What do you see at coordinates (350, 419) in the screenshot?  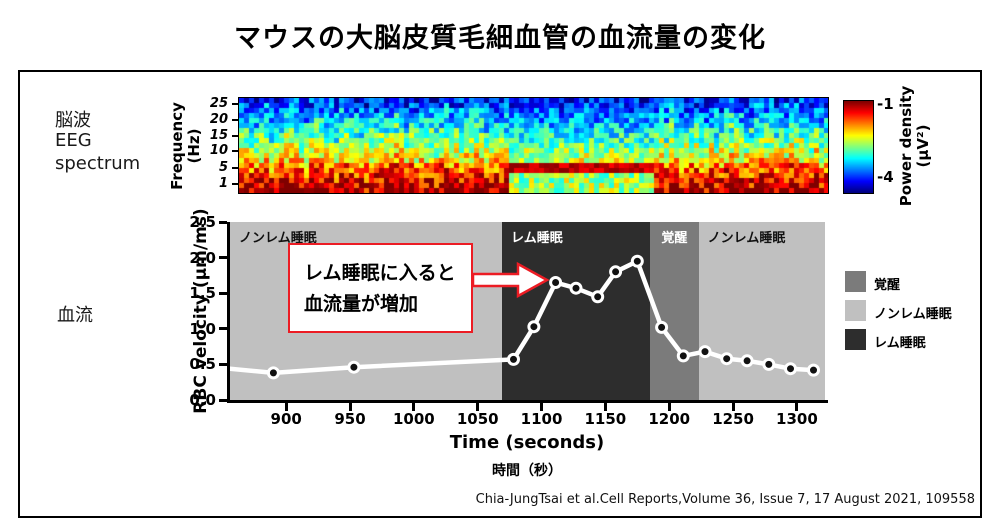 I see `x-tick-label: 950` at bounding box center [350, 419].